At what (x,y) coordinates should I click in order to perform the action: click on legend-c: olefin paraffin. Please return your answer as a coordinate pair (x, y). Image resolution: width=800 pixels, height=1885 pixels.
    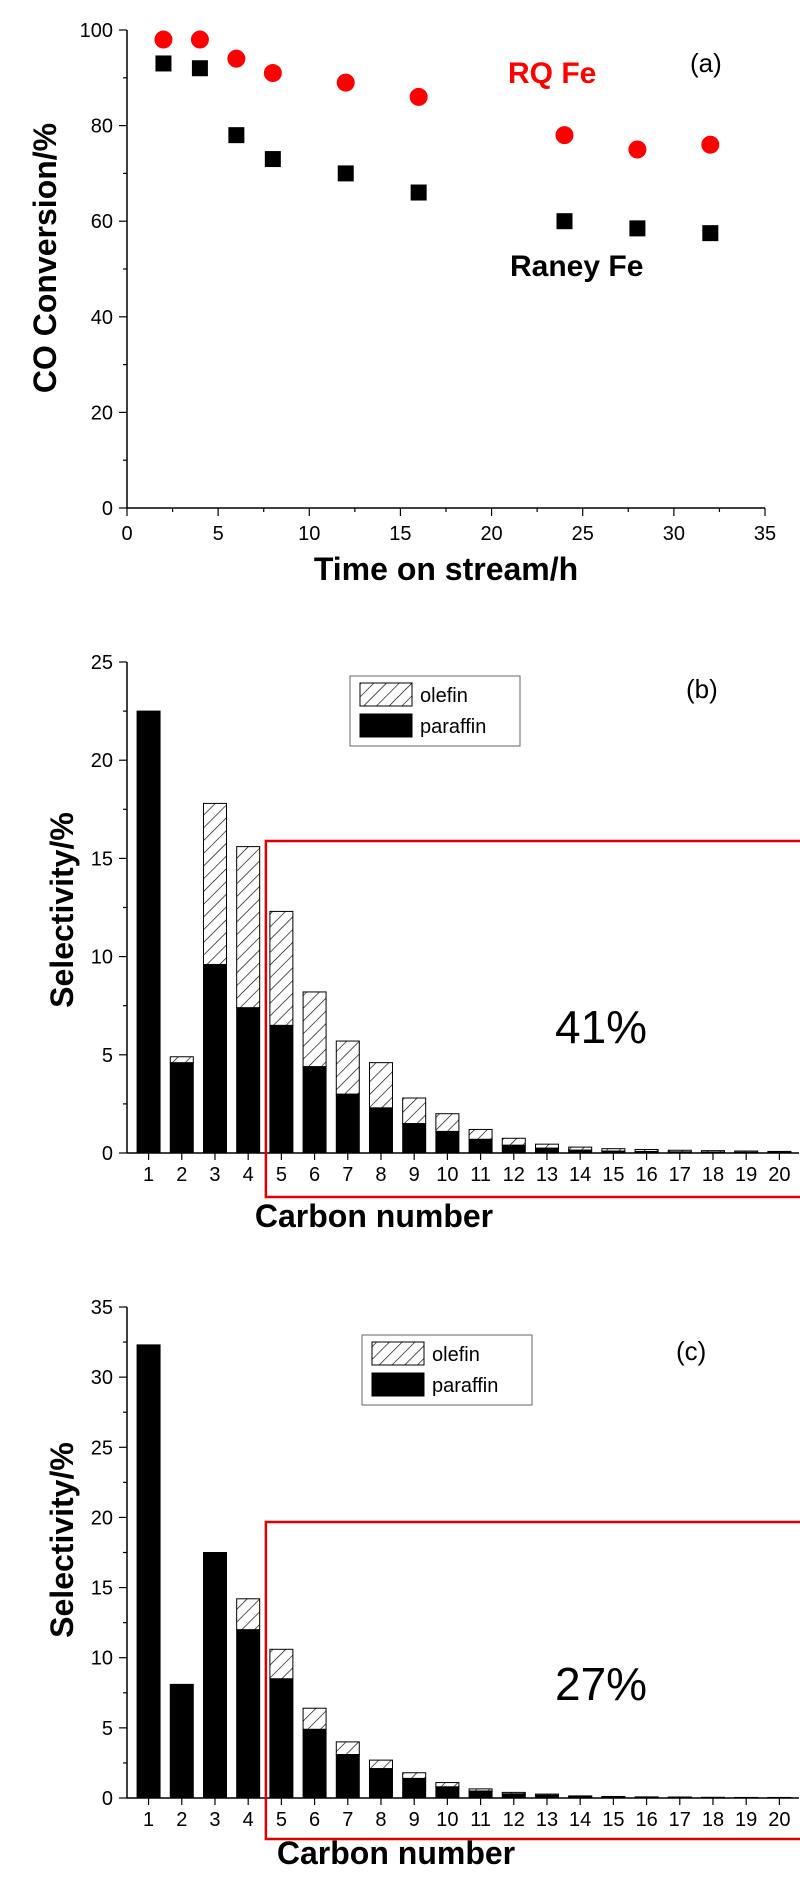
    Looking at the image, I should click on (447, 1370).